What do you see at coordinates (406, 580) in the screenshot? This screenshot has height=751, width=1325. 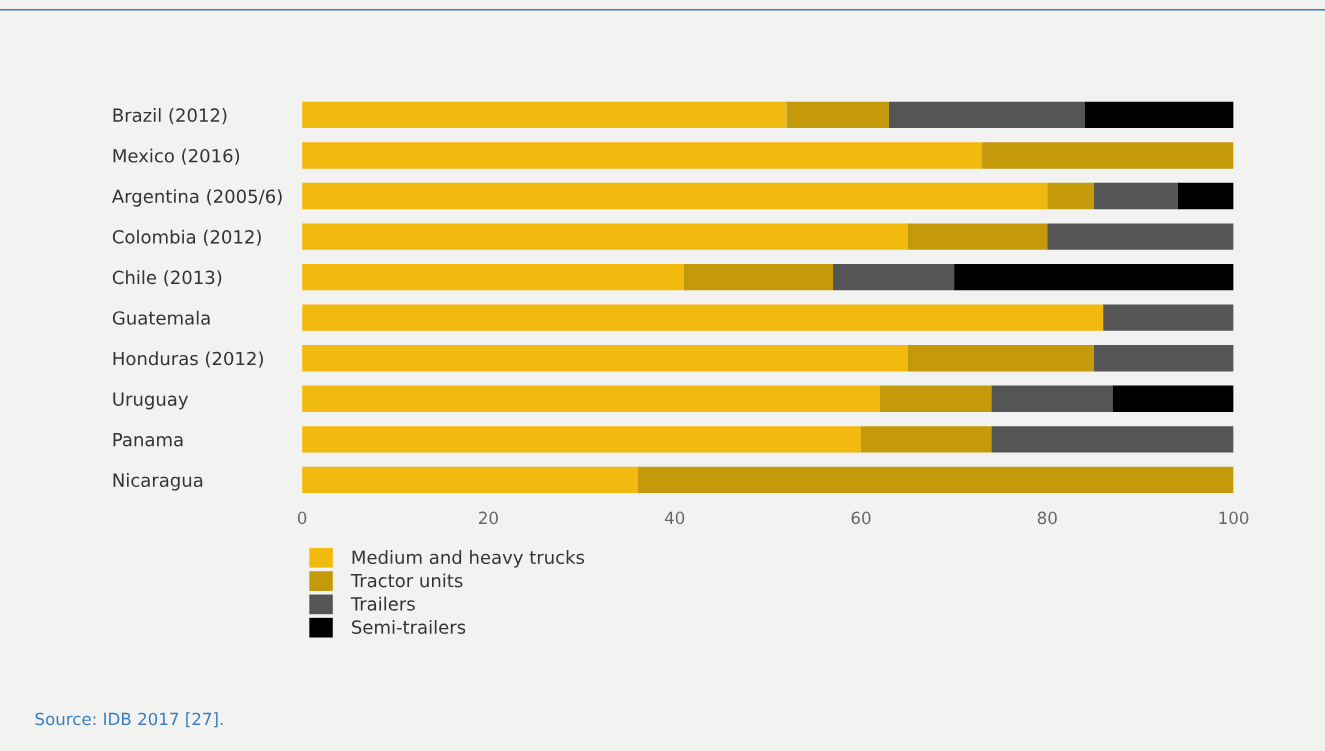 I see `legend-label: Tractor units` at bounding box center [406, 580].